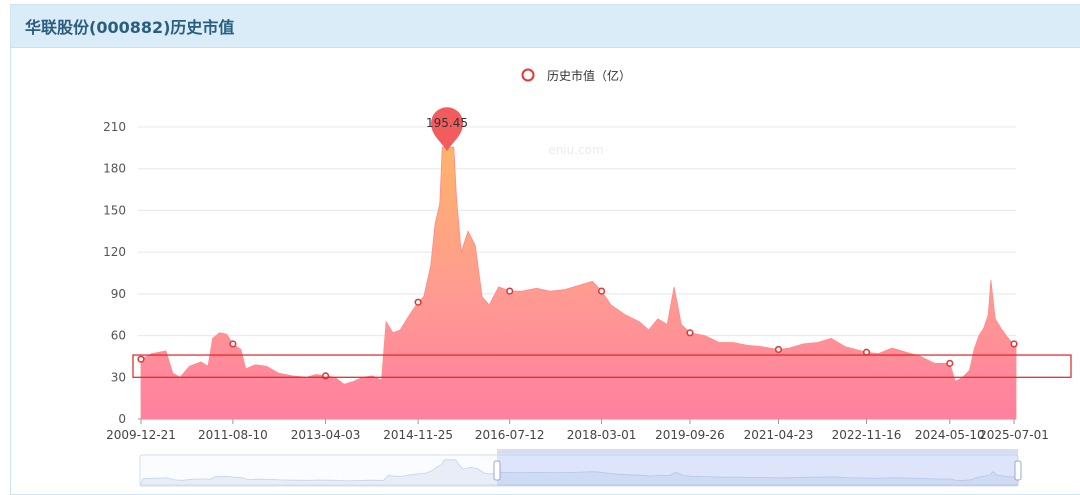 Image resolution: width=1080 pixels, height=495 pixels. Describe the element at coordinates (602, 366) in the screenshot. I see `highlight-band` at that location.